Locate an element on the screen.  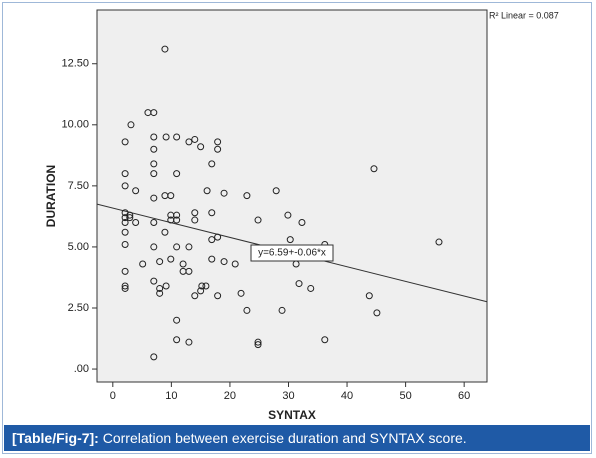
x-tick-label: 20 is located at coordinates (230, 396).